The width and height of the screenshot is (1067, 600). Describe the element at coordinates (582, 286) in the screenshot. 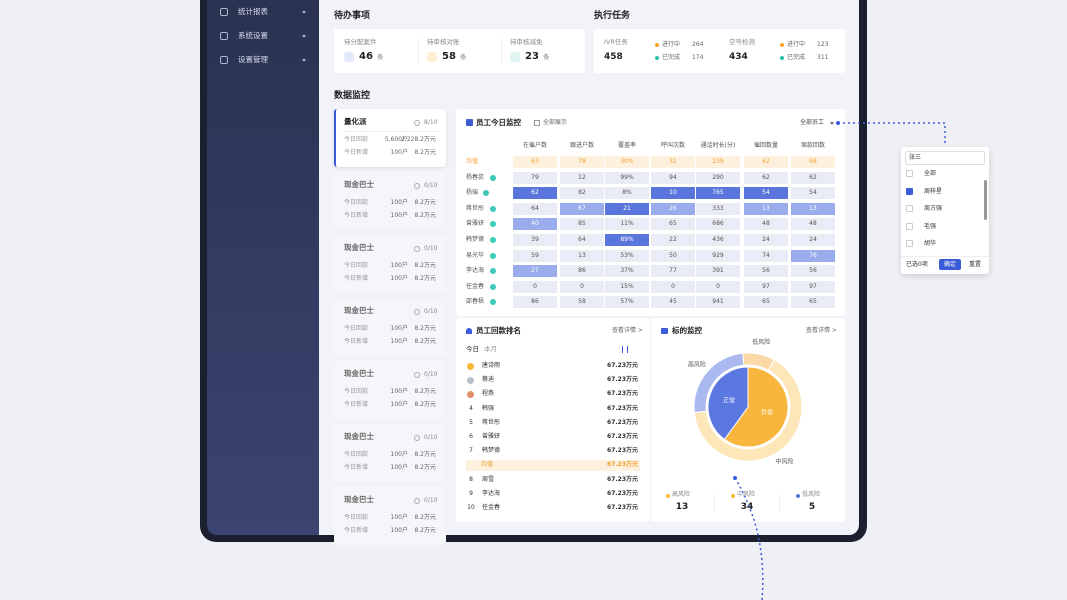

I see `table-cell: 0` at that location.